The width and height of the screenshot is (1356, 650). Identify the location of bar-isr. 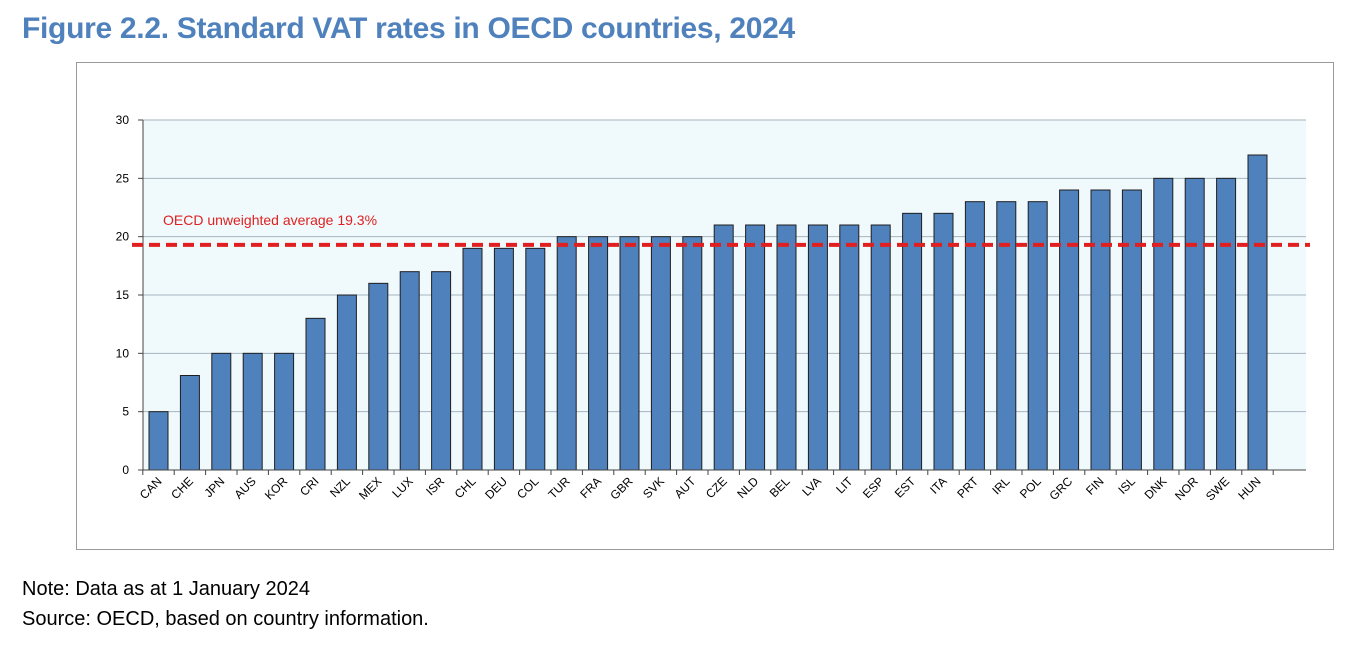
(441, 371).